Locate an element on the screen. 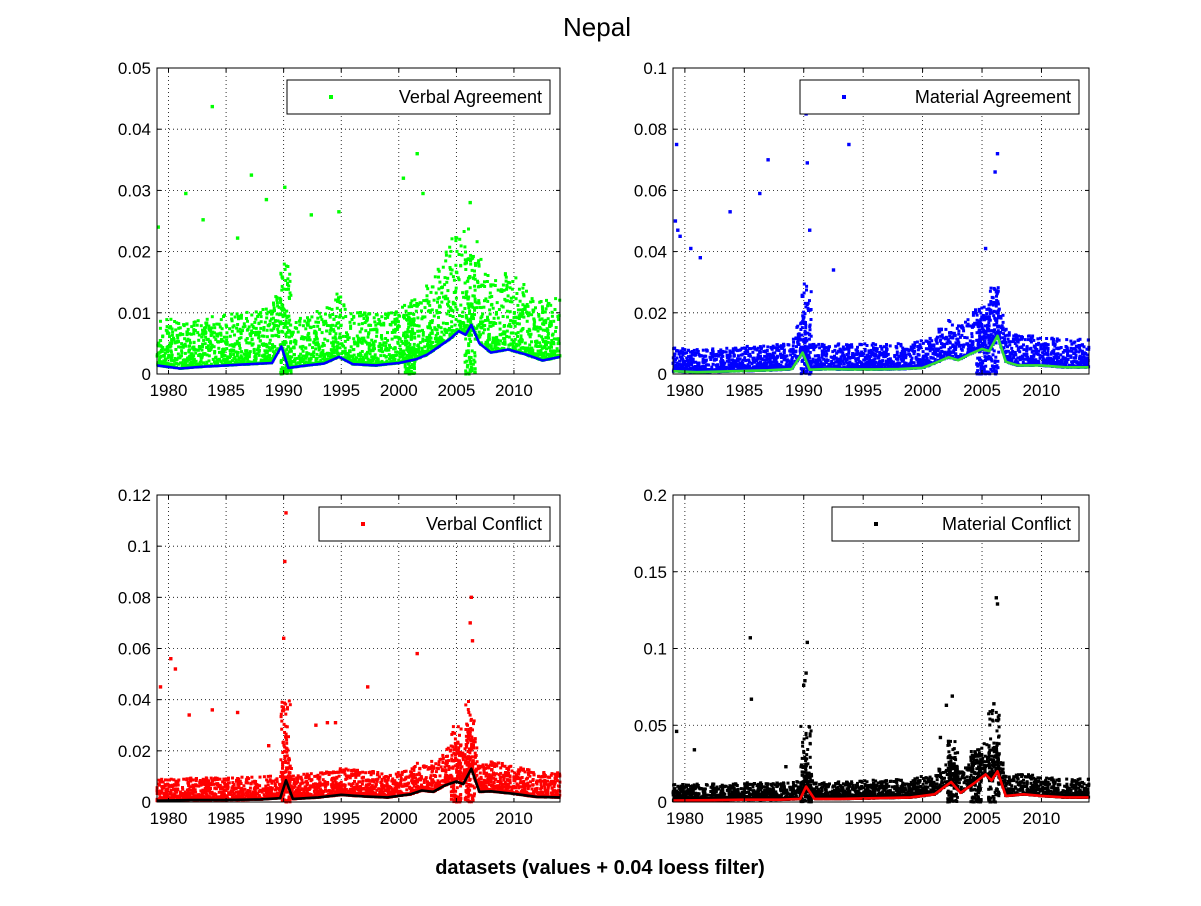 This screenshot has width=1201, height=906. y-tick-label: 0.04 is located at coordinates (134, 129).